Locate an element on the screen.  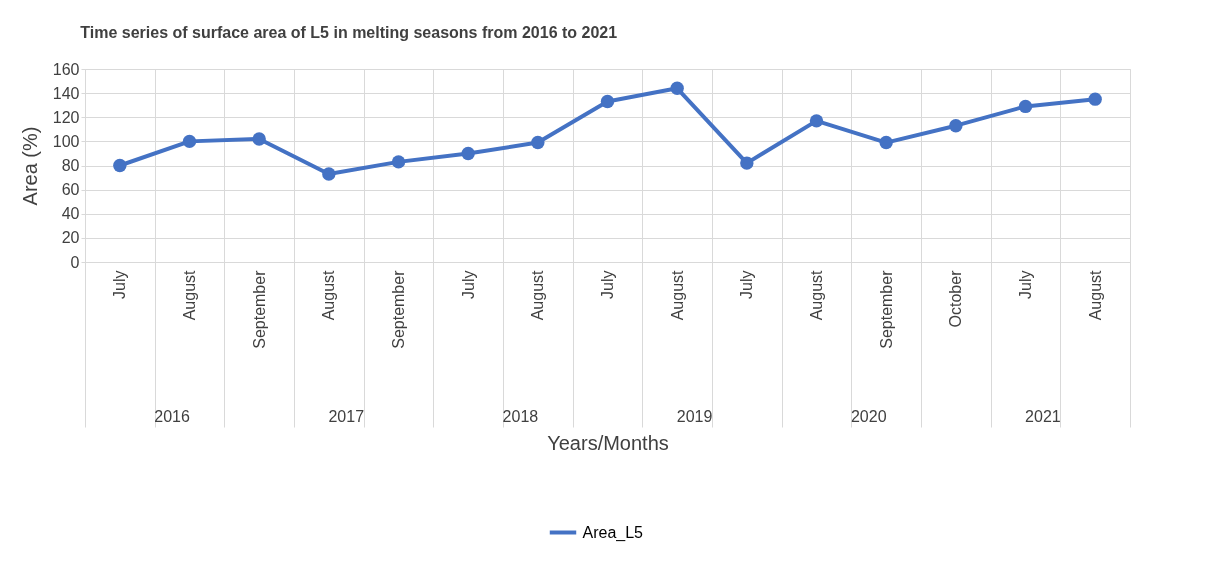
x-axis-title: Years/Months is located at coordinates (608, 443).